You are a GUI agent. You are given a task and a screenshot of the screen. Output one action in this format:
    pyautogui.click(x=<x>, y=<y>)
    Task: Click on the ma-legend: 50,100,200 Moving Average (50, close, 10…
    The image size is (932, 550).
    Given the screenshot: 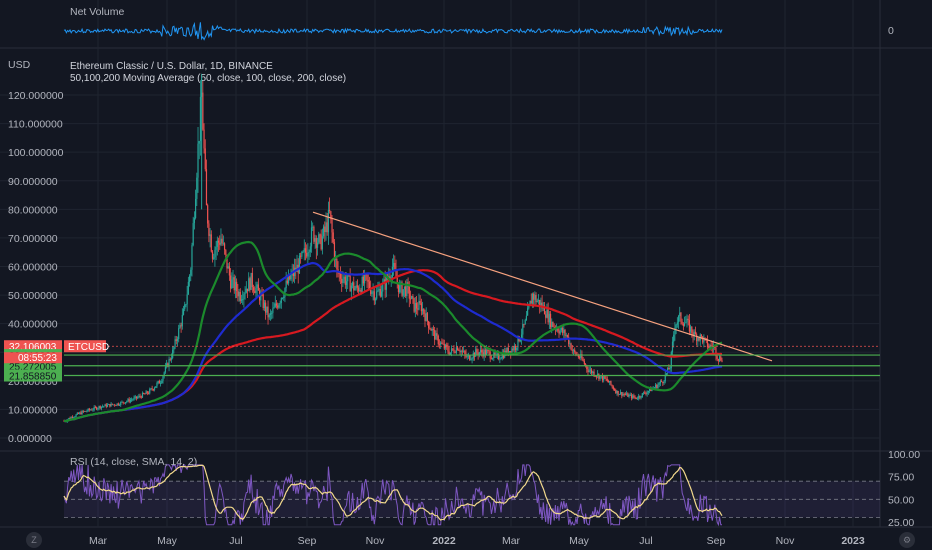 What is the action you would take?
    pyautogui.click(x=208, y=78)
    